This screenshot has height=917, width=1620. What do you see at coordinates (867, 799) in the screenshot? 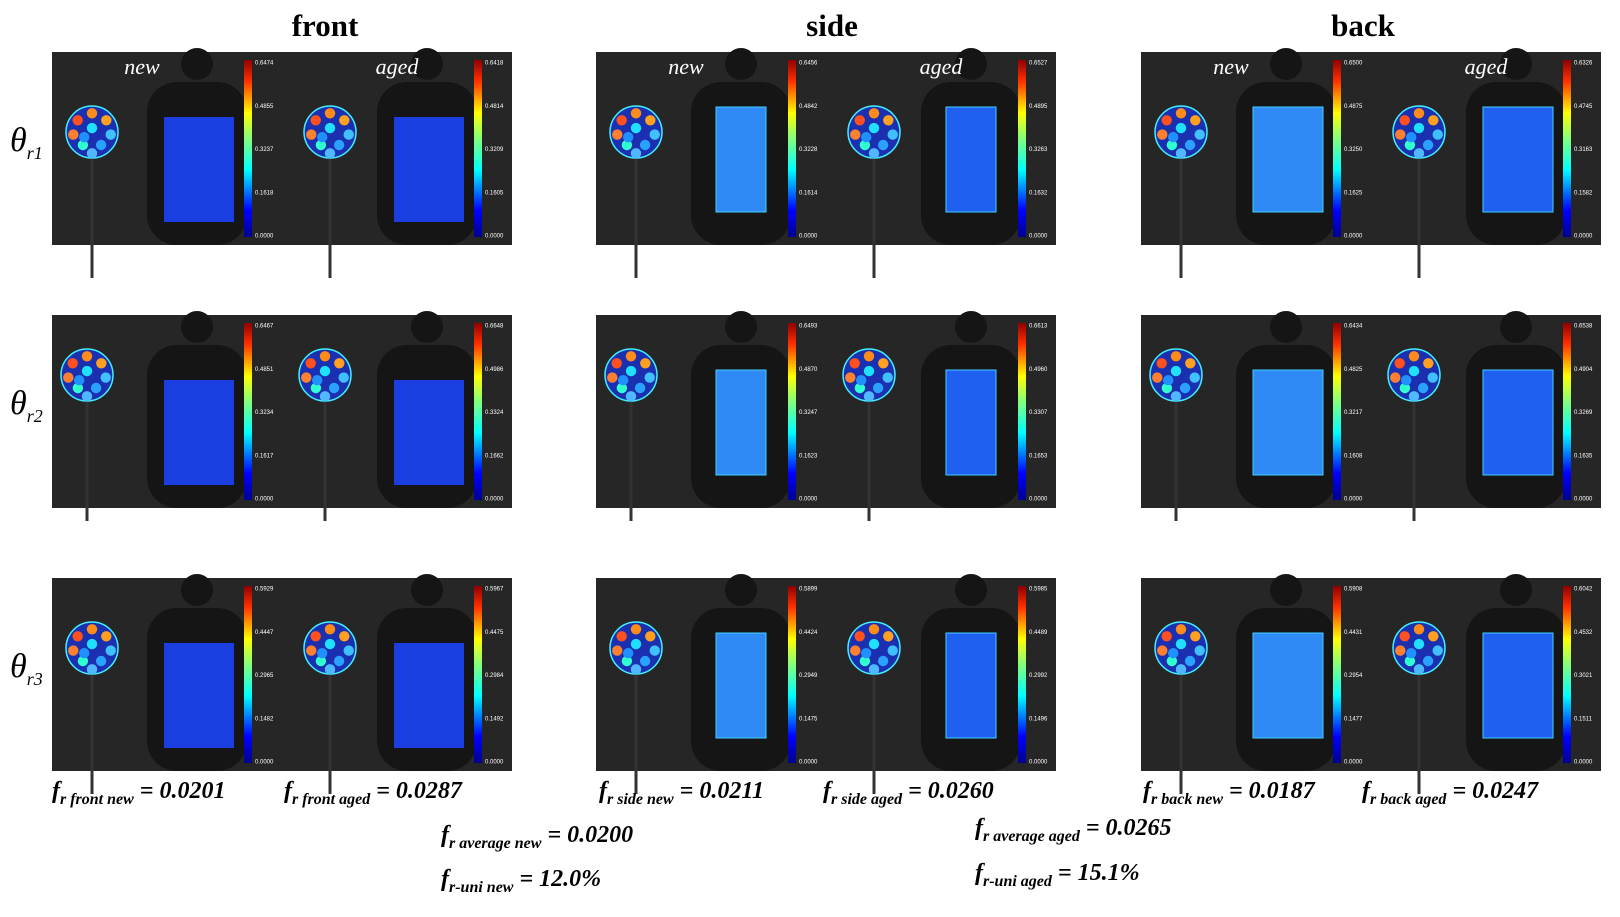
I see `formula-sub: r side aged` at bounding box center [867, 799].